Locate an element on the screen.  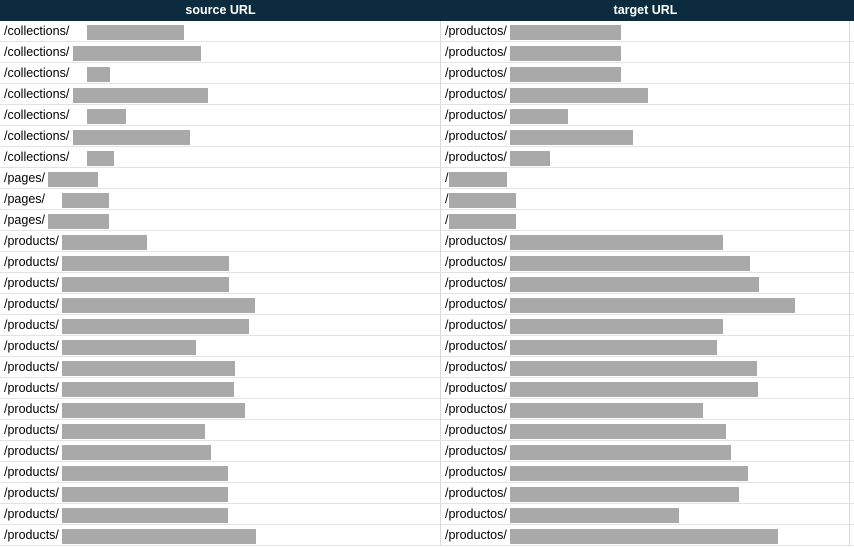
table-row: /pages/ / is located at coordinates (427, 178).